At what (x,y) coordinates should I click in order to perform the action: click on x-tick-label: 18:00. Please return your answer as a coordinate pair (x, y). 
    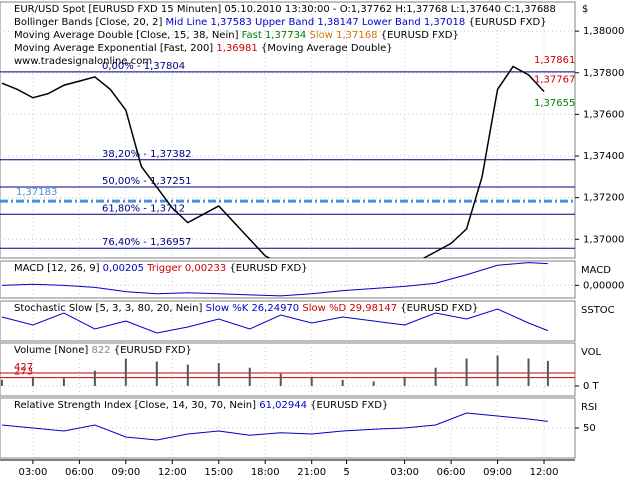
    Looking at the image, I should click on (265, 472).